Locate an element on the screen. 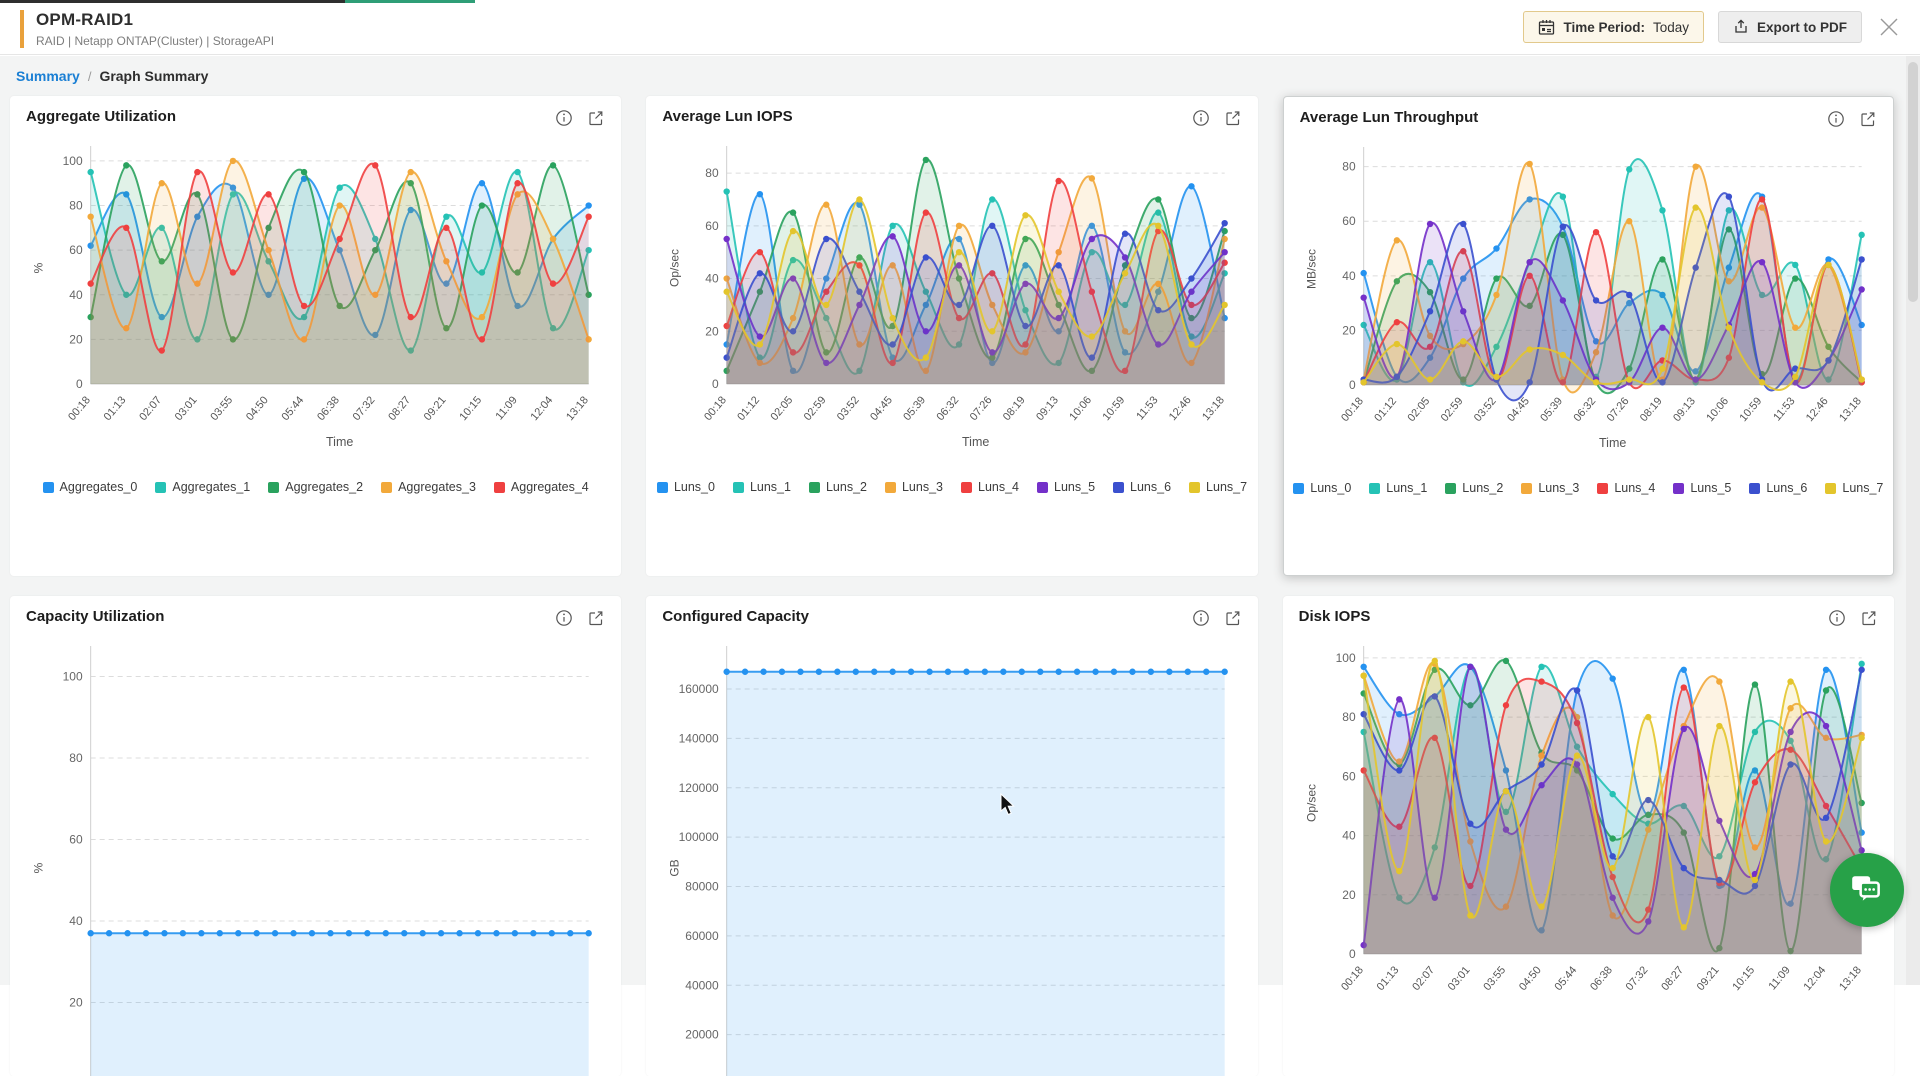 The height and width of the screenshot is (1076, 1920). breadcrumb: Summary / Graph Summary is located at coordinates (960, 75).